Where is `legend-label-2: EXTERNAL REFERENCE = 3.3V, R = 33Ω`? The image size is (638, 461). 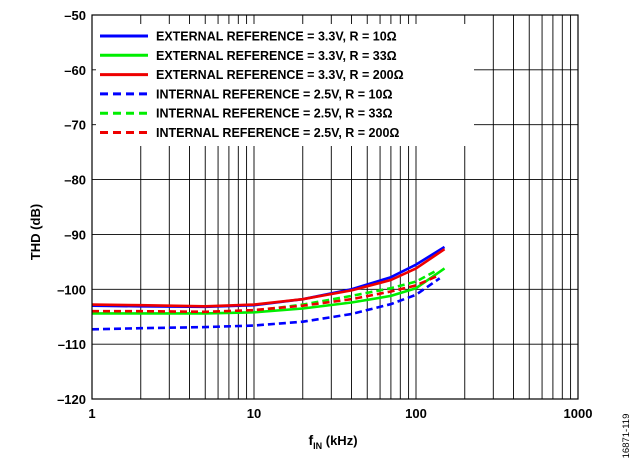 legend-label-2: EXTERNAL REFERENCE = 3.3V, R = 33Ω is located at coordinates (276, 56).